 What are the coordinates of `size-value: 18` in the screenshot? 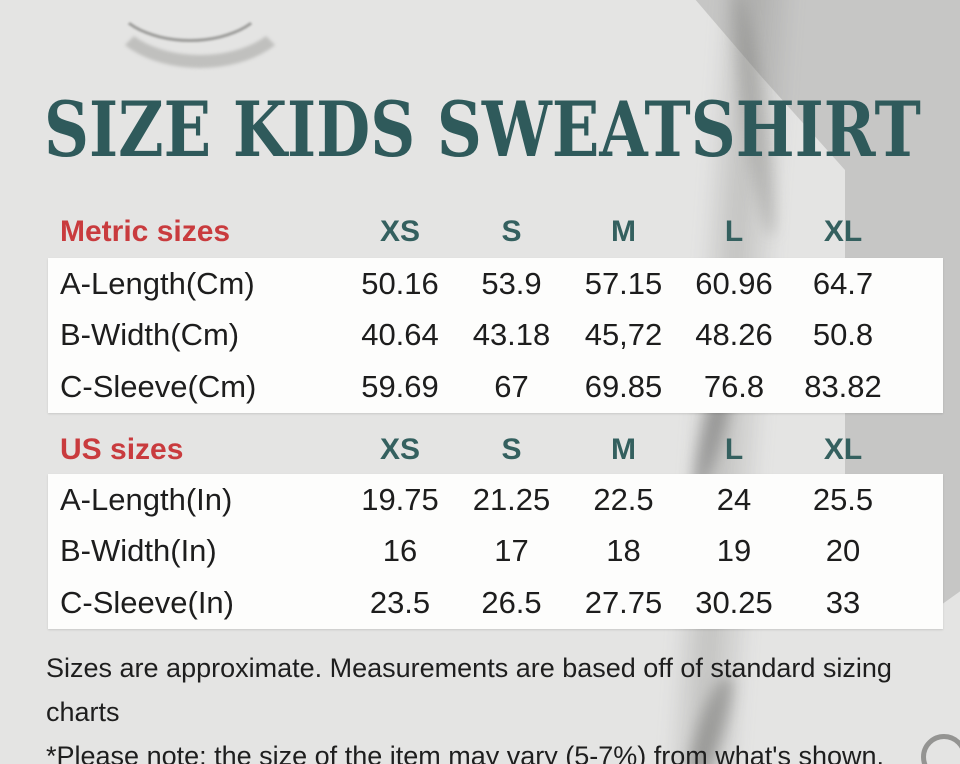 It's located at (623, 551).